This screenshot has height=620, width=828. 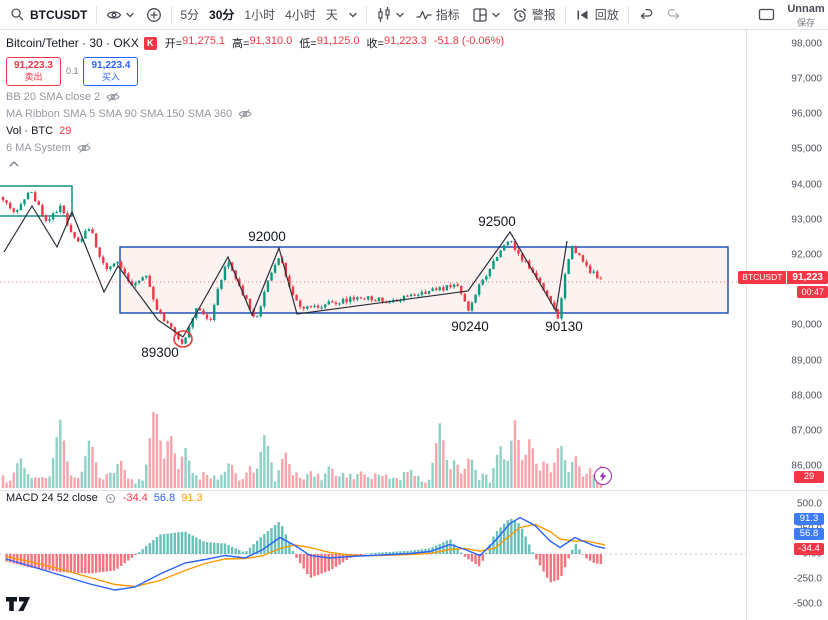 I want to click on buy-label: 买入, so click(x=110, y=77).